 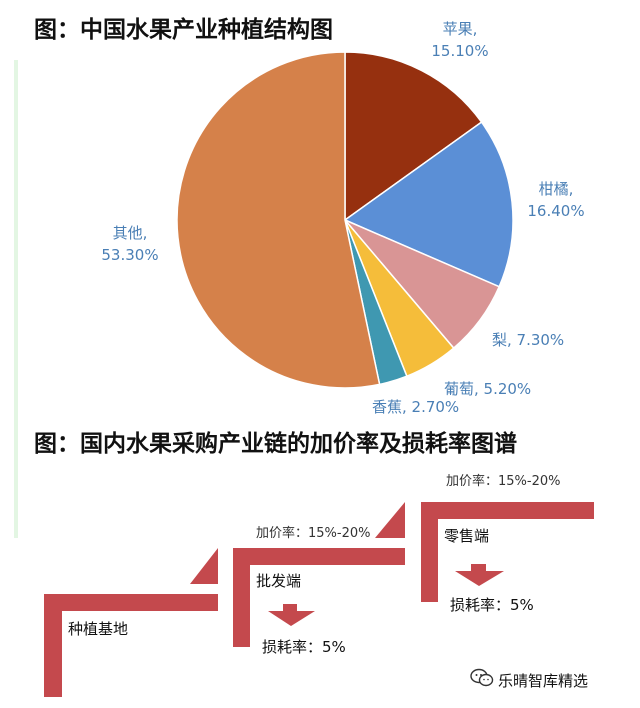 What do you see at coordinates (503, 481) in the screenshot?
I see `markup-rate-2: 加价率：15%-20%` at bounding box center [503, 481].